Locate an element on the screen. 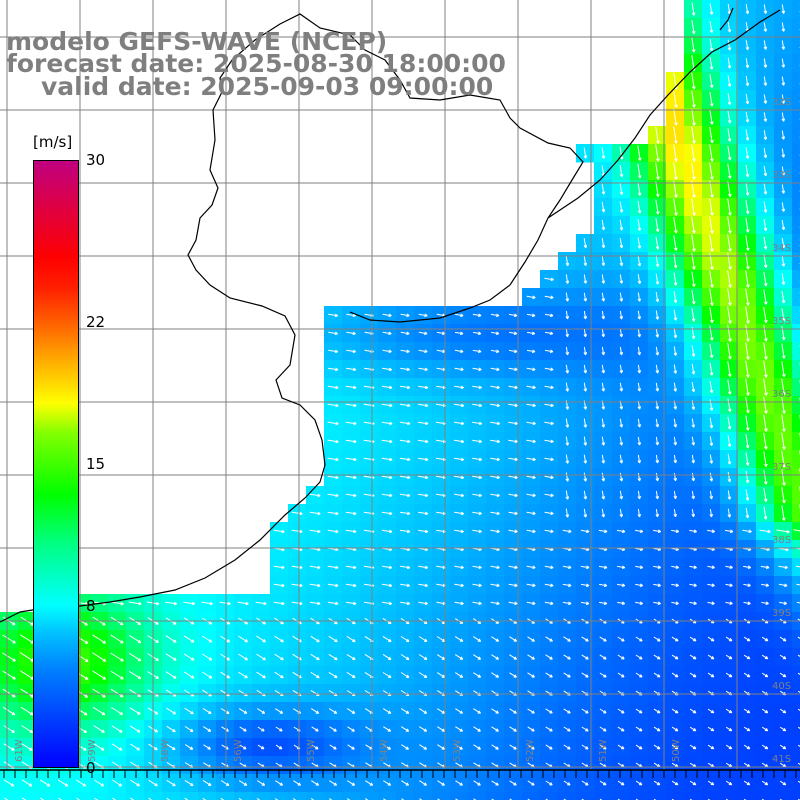  title-forecast-date: forecast date: 2025-08-30 18:00:00 is located at coordinates (256, 63).